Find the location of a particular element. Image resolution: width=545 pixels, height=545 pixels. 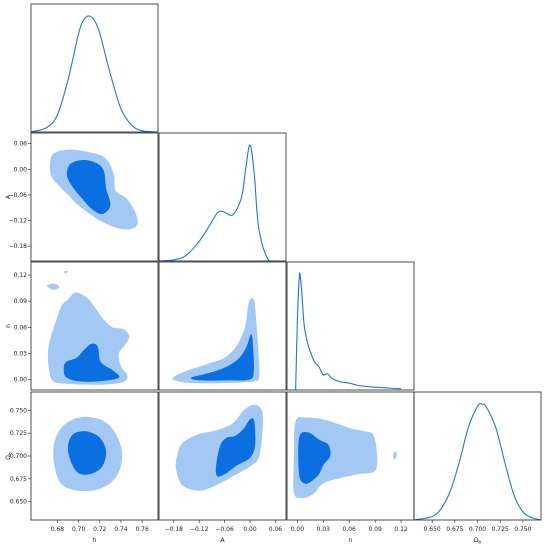

y-tick-label: 0.09 is located at coordinates (21, 301).